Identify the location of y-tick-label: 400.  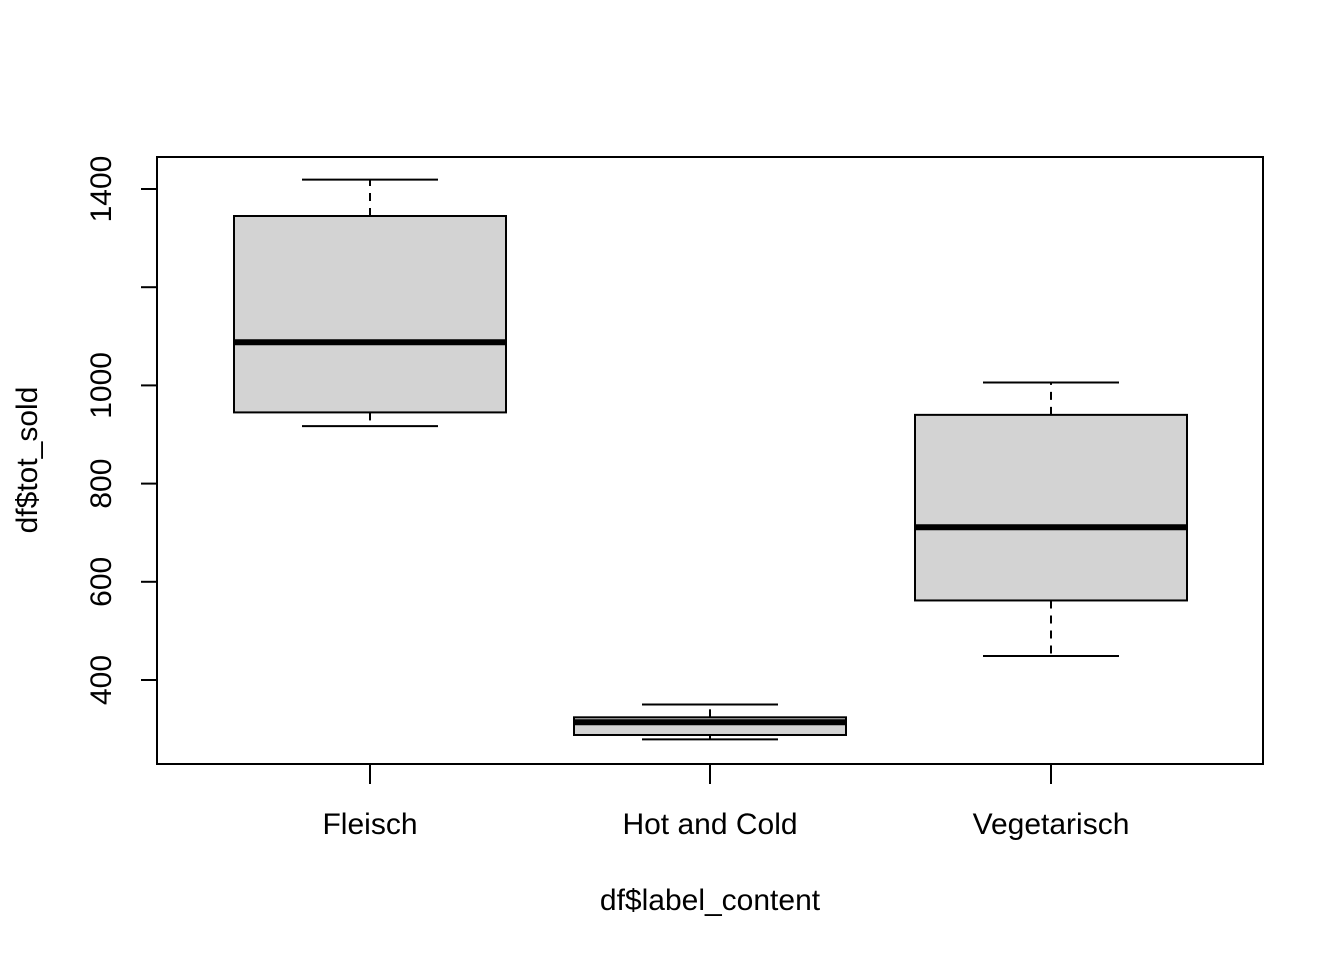
(101, 680).